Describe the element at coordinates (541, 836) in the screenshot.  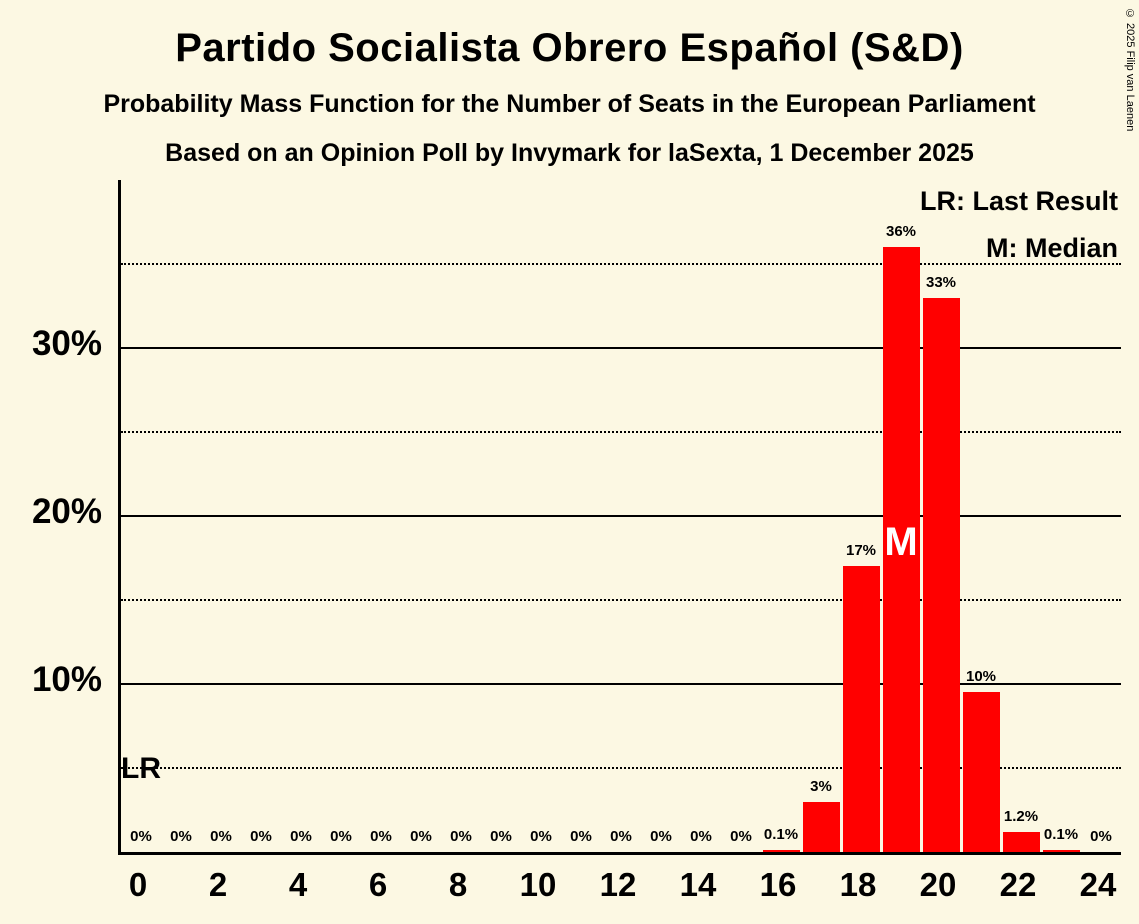
I see `bar-value-label-seat-10: 0%` at that location.